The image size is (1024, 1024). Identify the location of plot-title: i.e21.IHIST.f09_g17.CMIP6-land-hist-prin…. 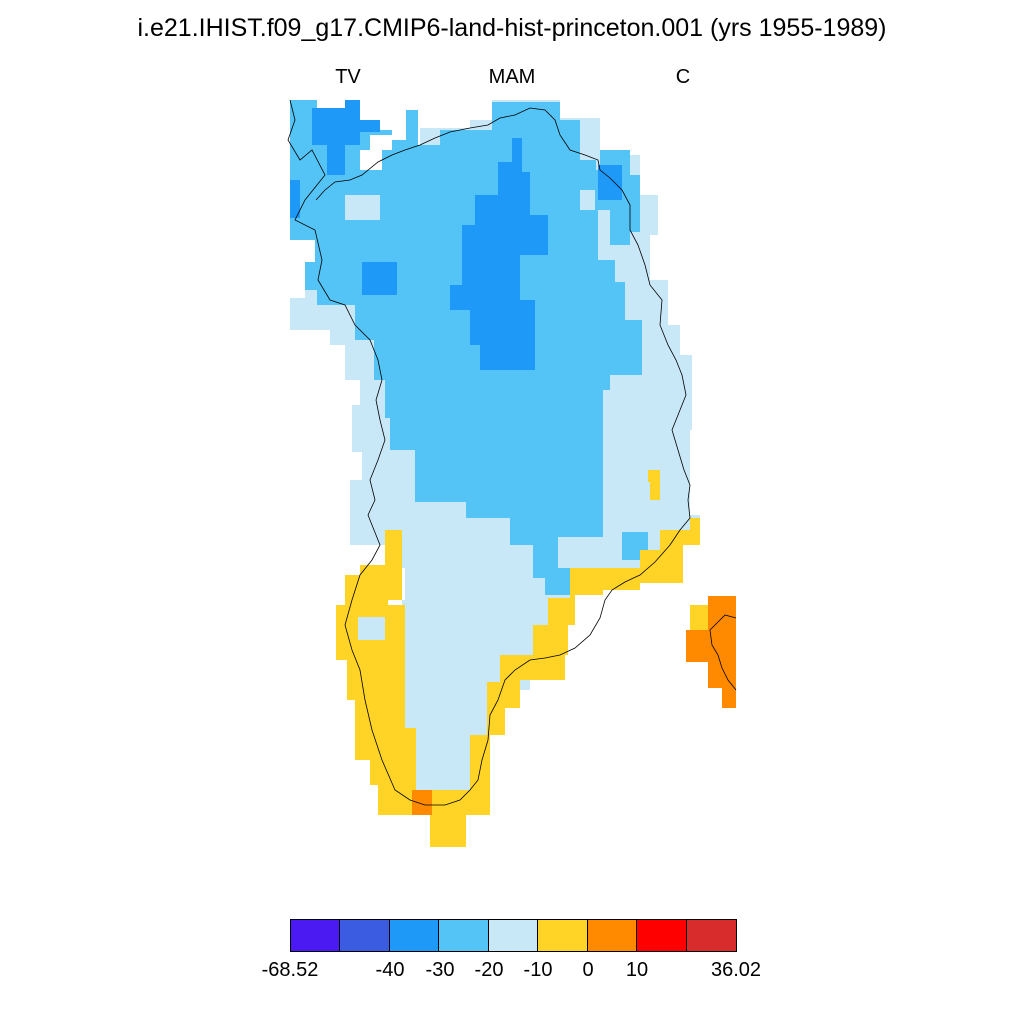
(512, 28).